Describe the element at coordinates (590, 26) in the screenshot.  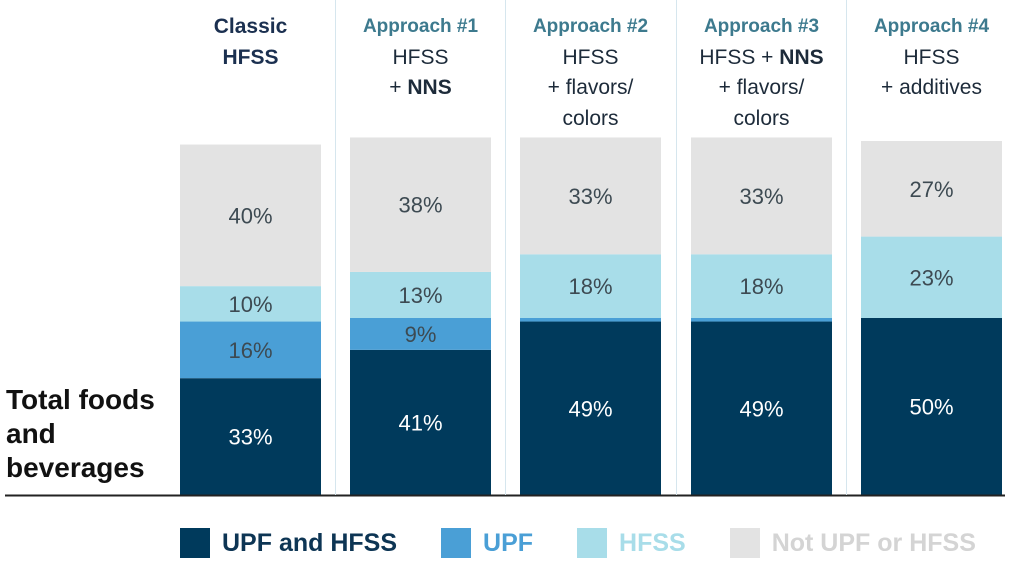
I see `column-title: Approach #2` at that location.